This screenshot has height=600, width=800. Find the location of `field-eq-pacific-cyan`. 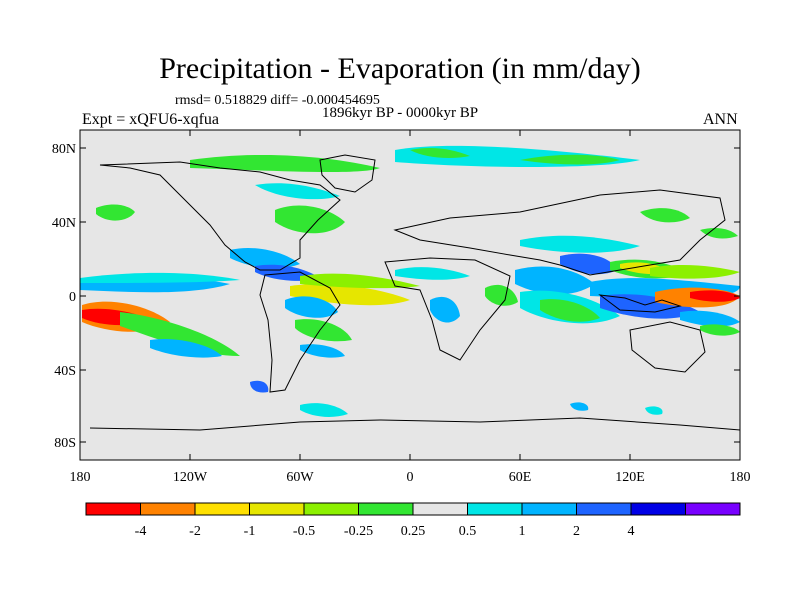

field-eq-pacific-cyan is located at coordinates (160, 277).